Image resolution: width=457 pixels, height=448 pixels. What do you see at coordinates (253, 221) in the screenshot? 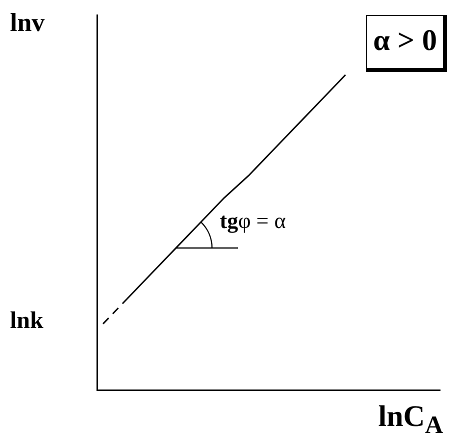
I see `annotation: tgφ = α` at bounding box center [253, 221].